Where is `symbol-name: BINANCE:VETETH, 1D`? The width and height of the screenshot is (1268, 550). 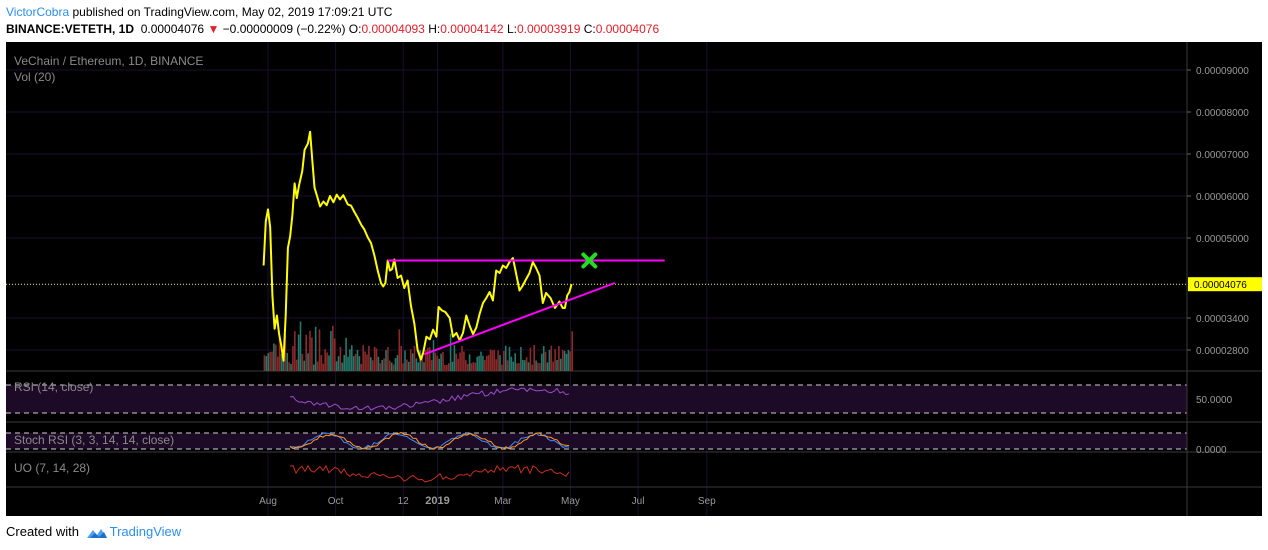 symbol-name: BINANCE:VETETH, 1D is located at coordinates (70, 29).